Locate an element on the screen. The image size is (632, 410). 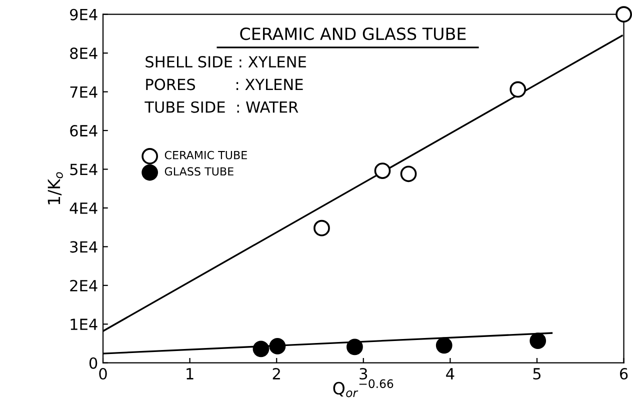
y-tick-label: 4E4 is located at coordinates (84, 208).